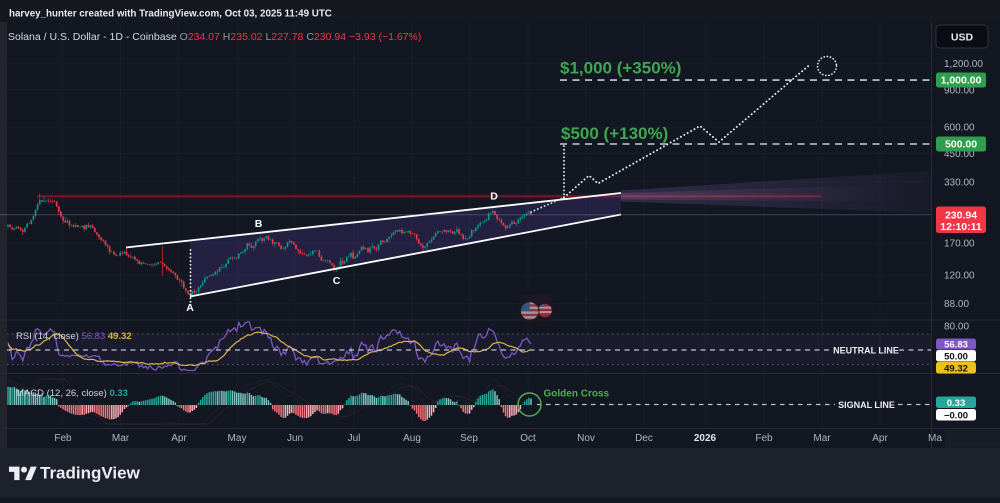 Image resolution: width=1000 pixels, height=503 pixels. I want to click on svg-text: 120.00, so click(959, 276).